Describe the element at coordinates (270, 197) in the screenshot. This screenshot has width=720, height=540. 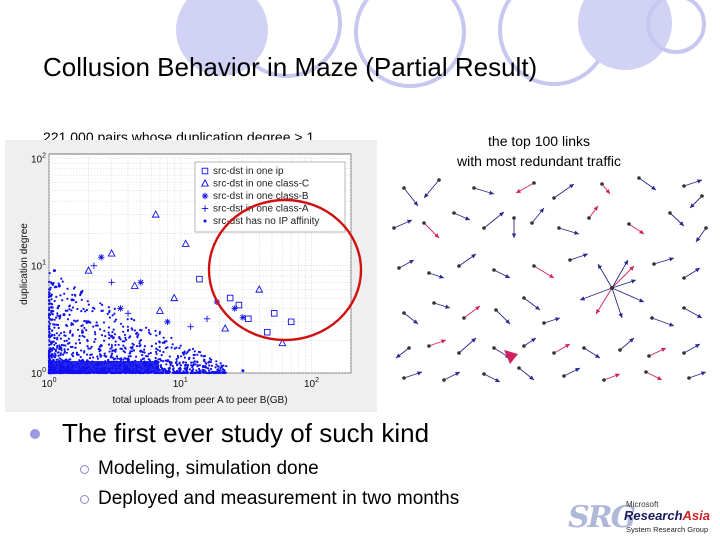
I see `legend-box` at that location.